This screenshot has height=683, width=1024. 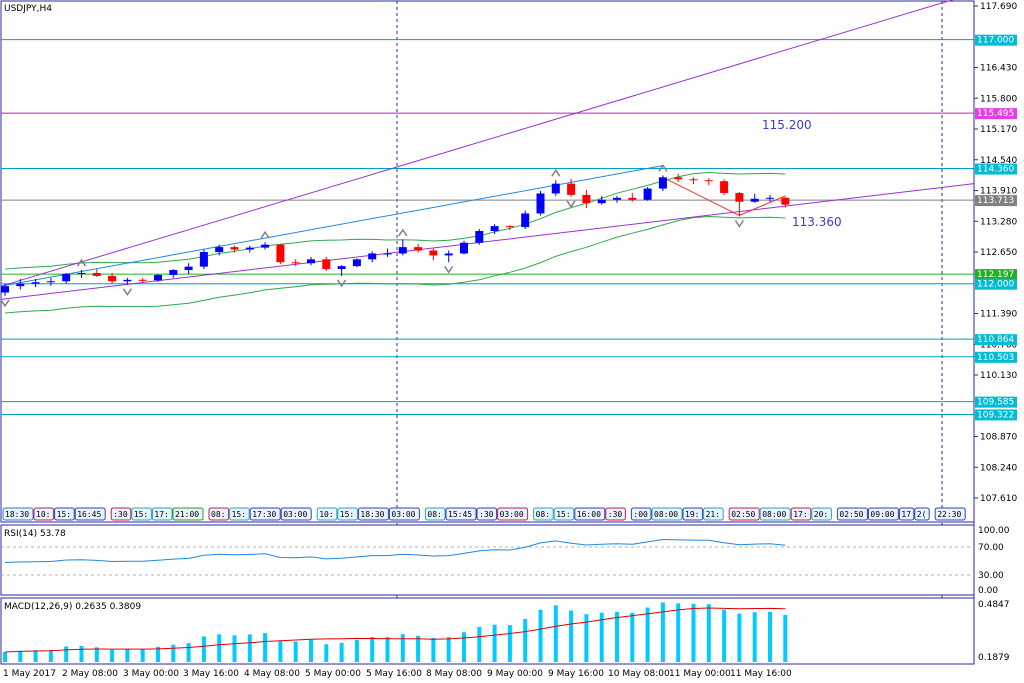 What do you see at coordinates (998, 161) in the screenshot?
I see `price-tick-label: 114.540` at bounding box center [998, 161].